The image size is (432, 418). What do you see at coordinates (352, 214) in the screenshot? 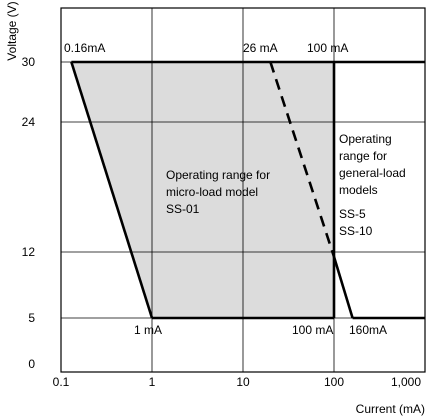
I see `general-label-line-5: SS-5` at bounding box center [352, 214].